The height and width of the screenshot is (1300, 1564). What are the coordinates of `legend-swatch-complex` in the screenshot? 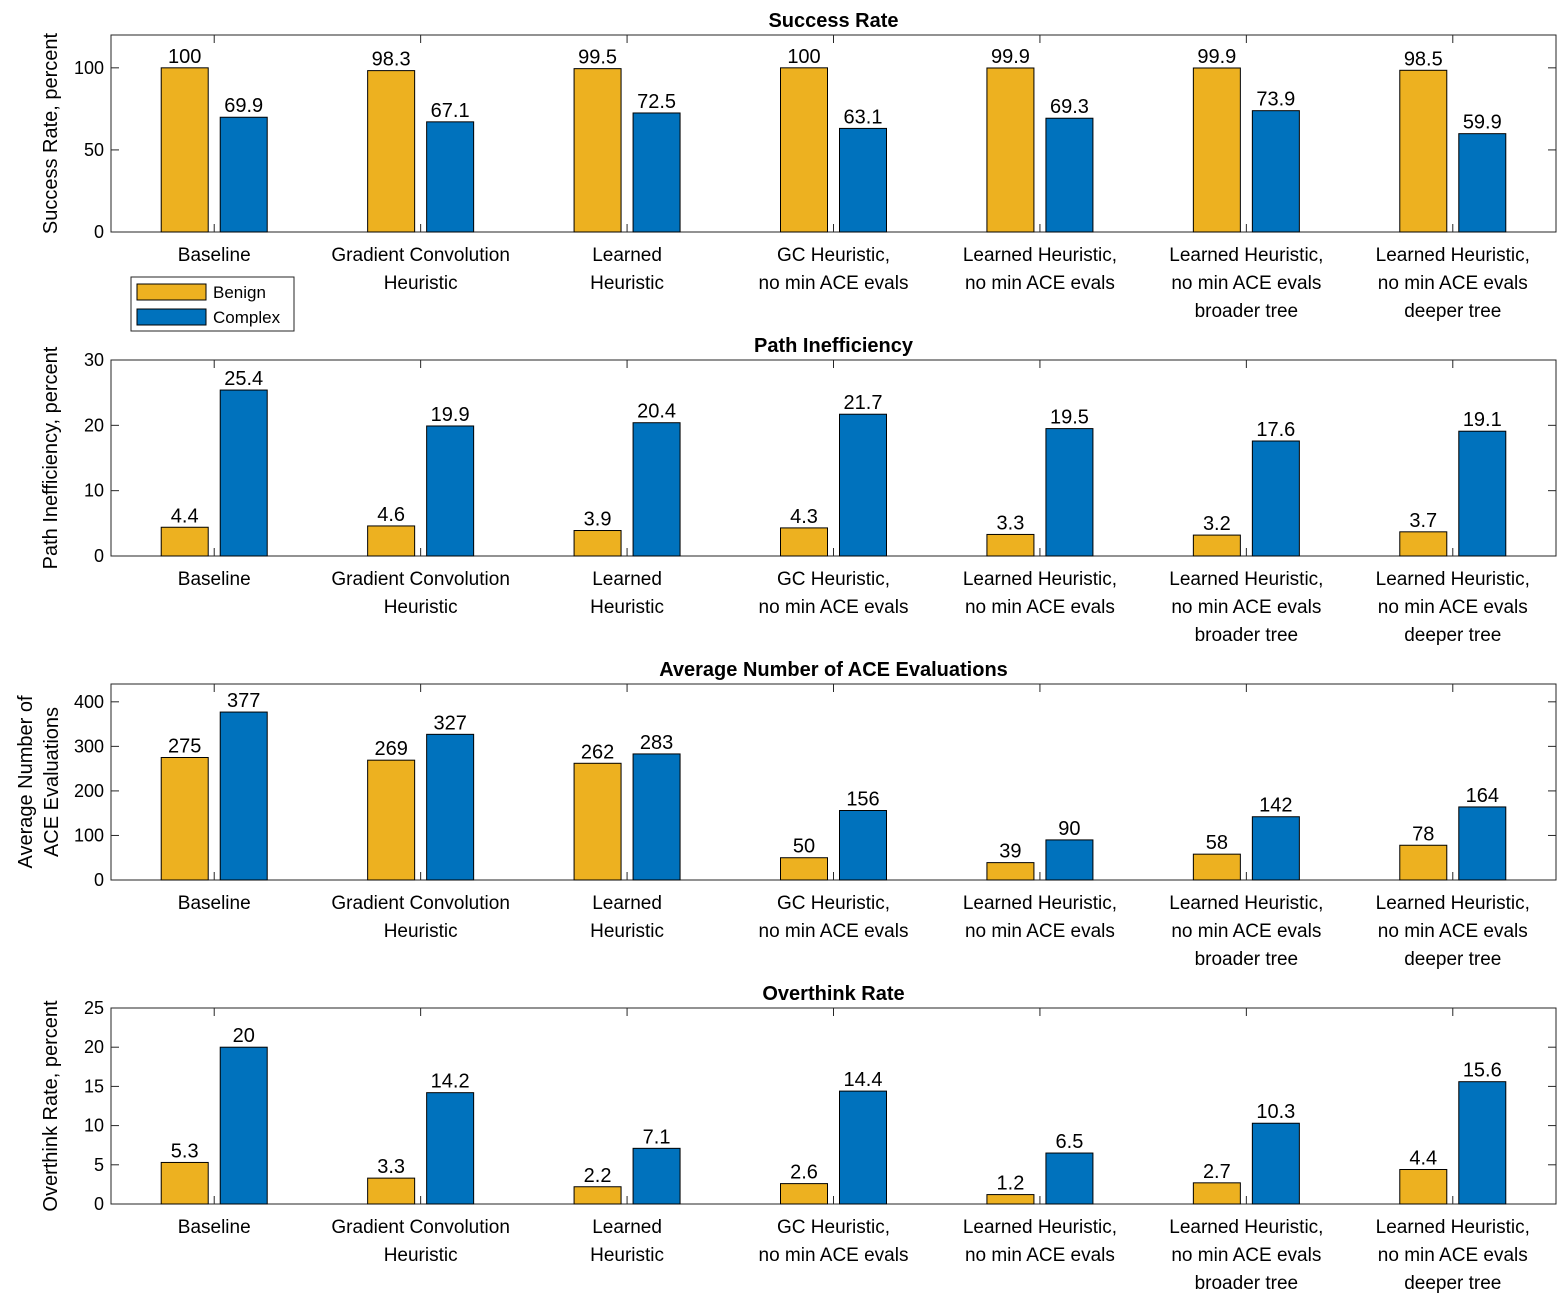 It's located at (171, 317).